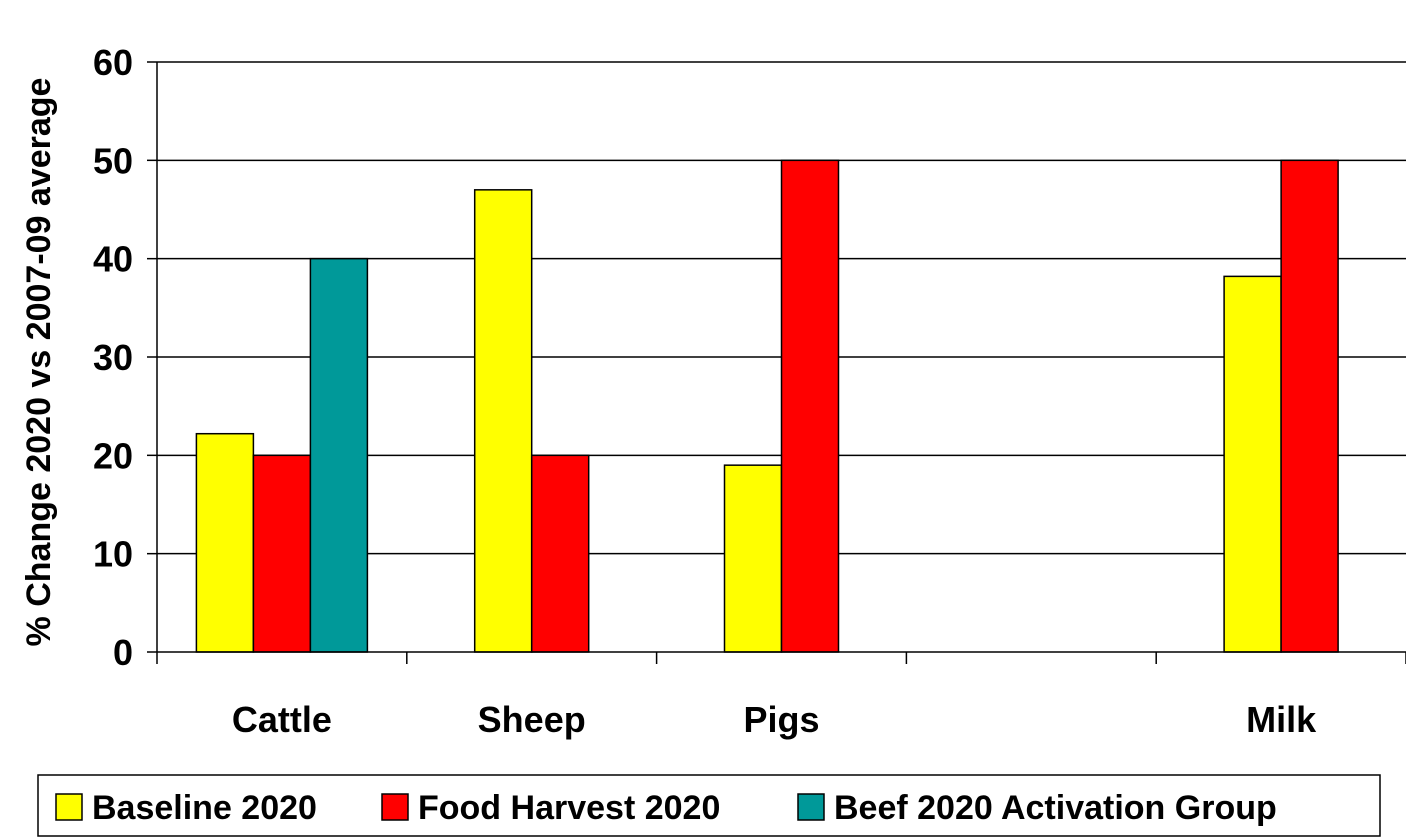 This screenshot has height=840, width=1406. I want to click on y-tick-label: 20, so click(113, 455).